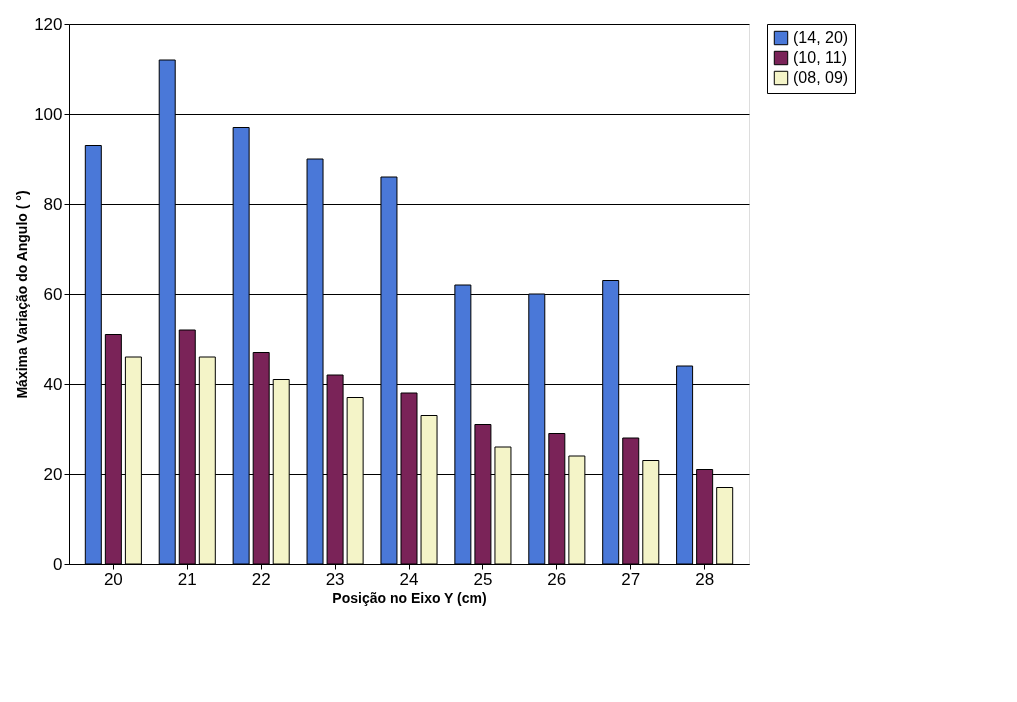 This screenshot has width=1017, height=702. I want to click on y-tick-label: 20, so click(53, 474).